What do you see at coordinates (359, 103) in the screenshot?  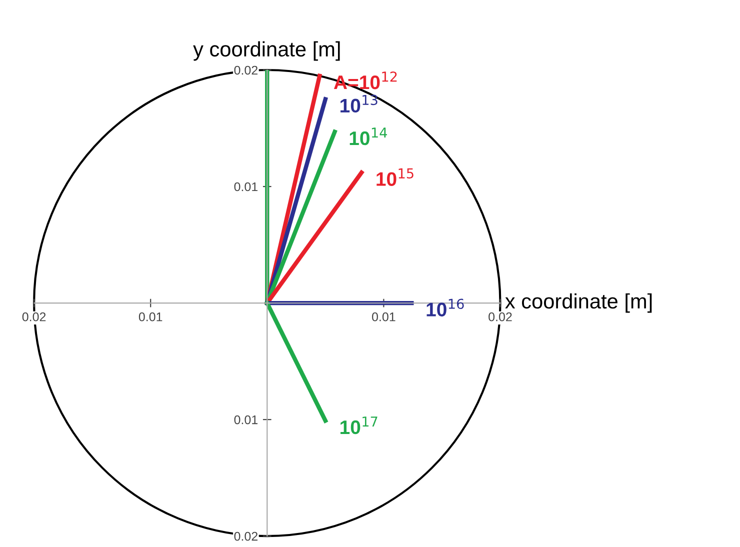 I see `series-label: 10$^{13}$` at bounding box center [359, 103].